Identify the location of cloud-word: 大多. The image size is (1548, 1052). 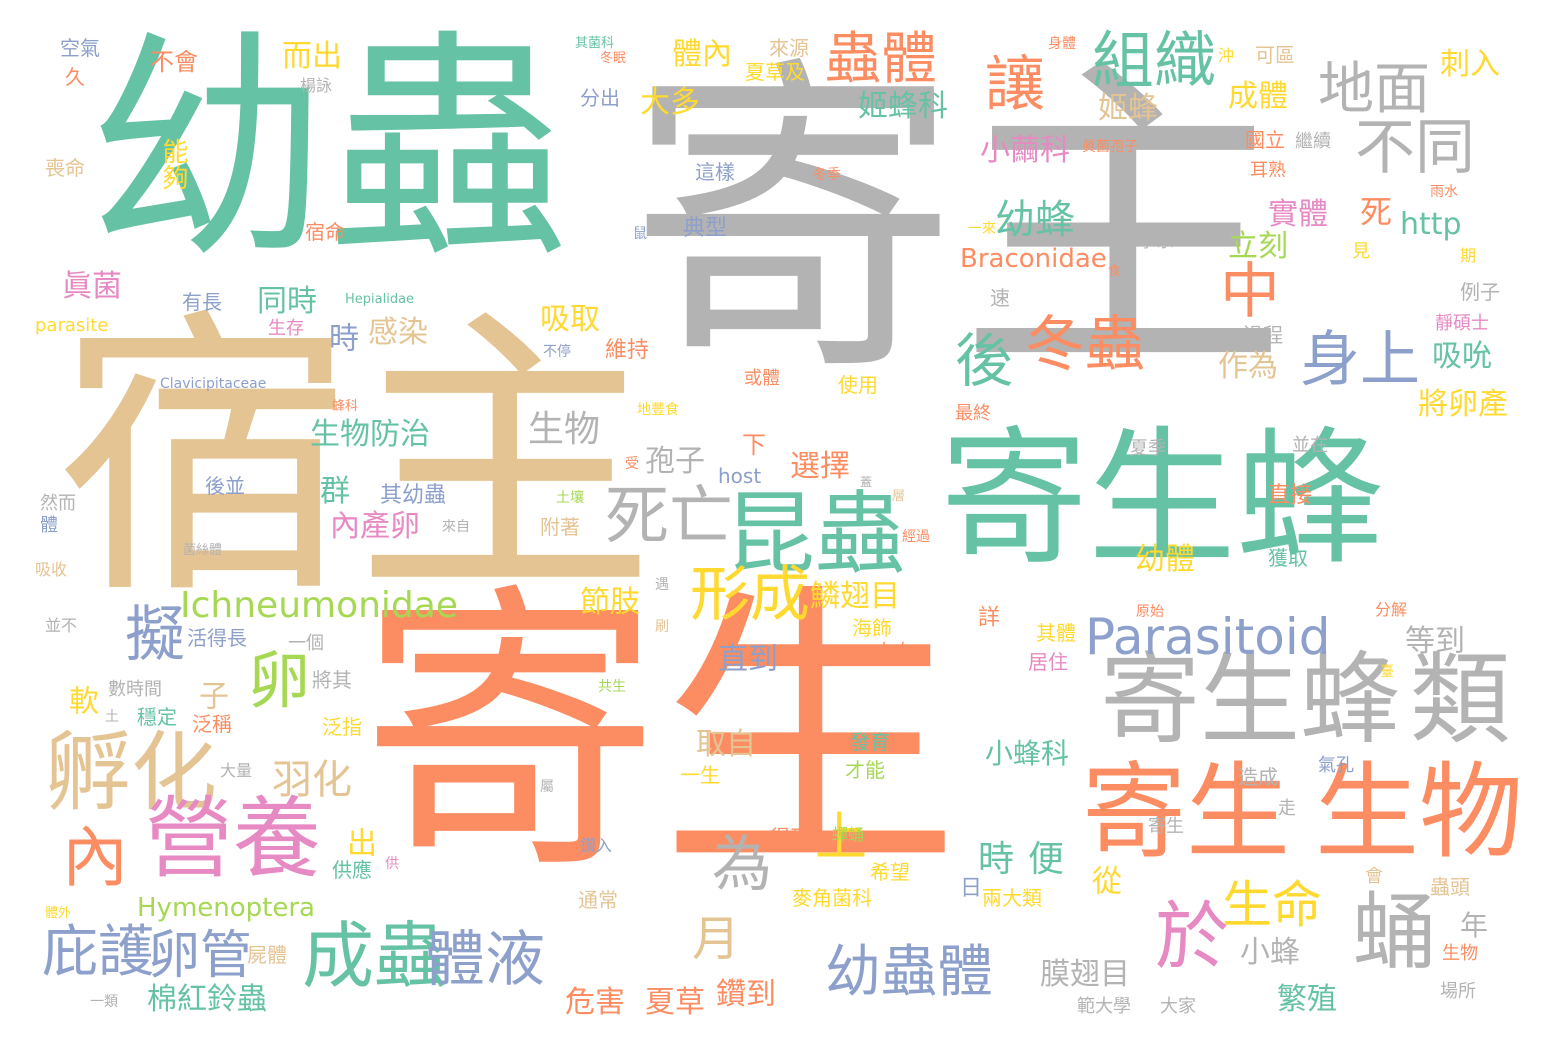
(670, 102).